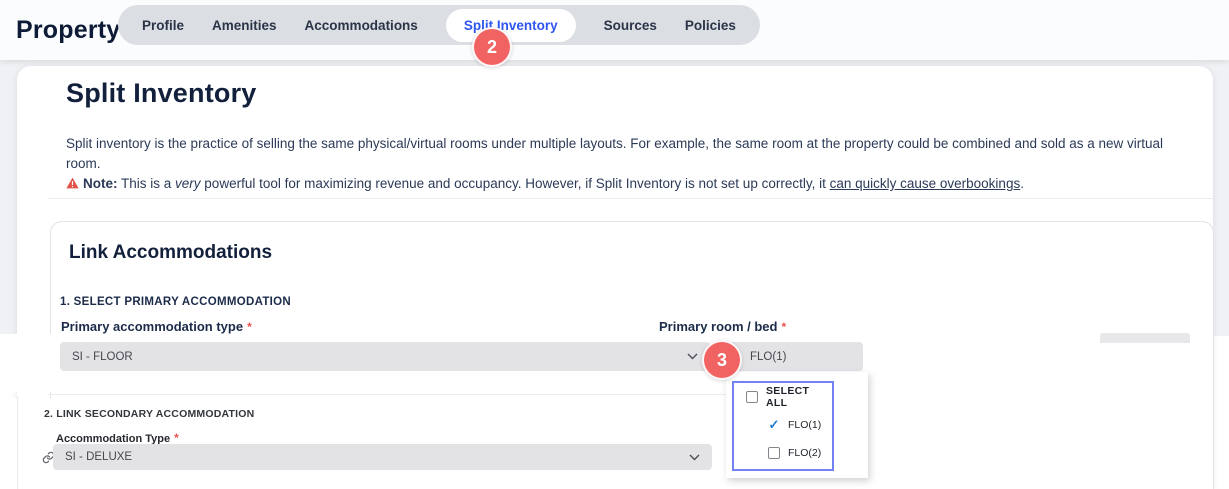  I want to click on select-all-label: SELECT ALL, so click(788, 397).